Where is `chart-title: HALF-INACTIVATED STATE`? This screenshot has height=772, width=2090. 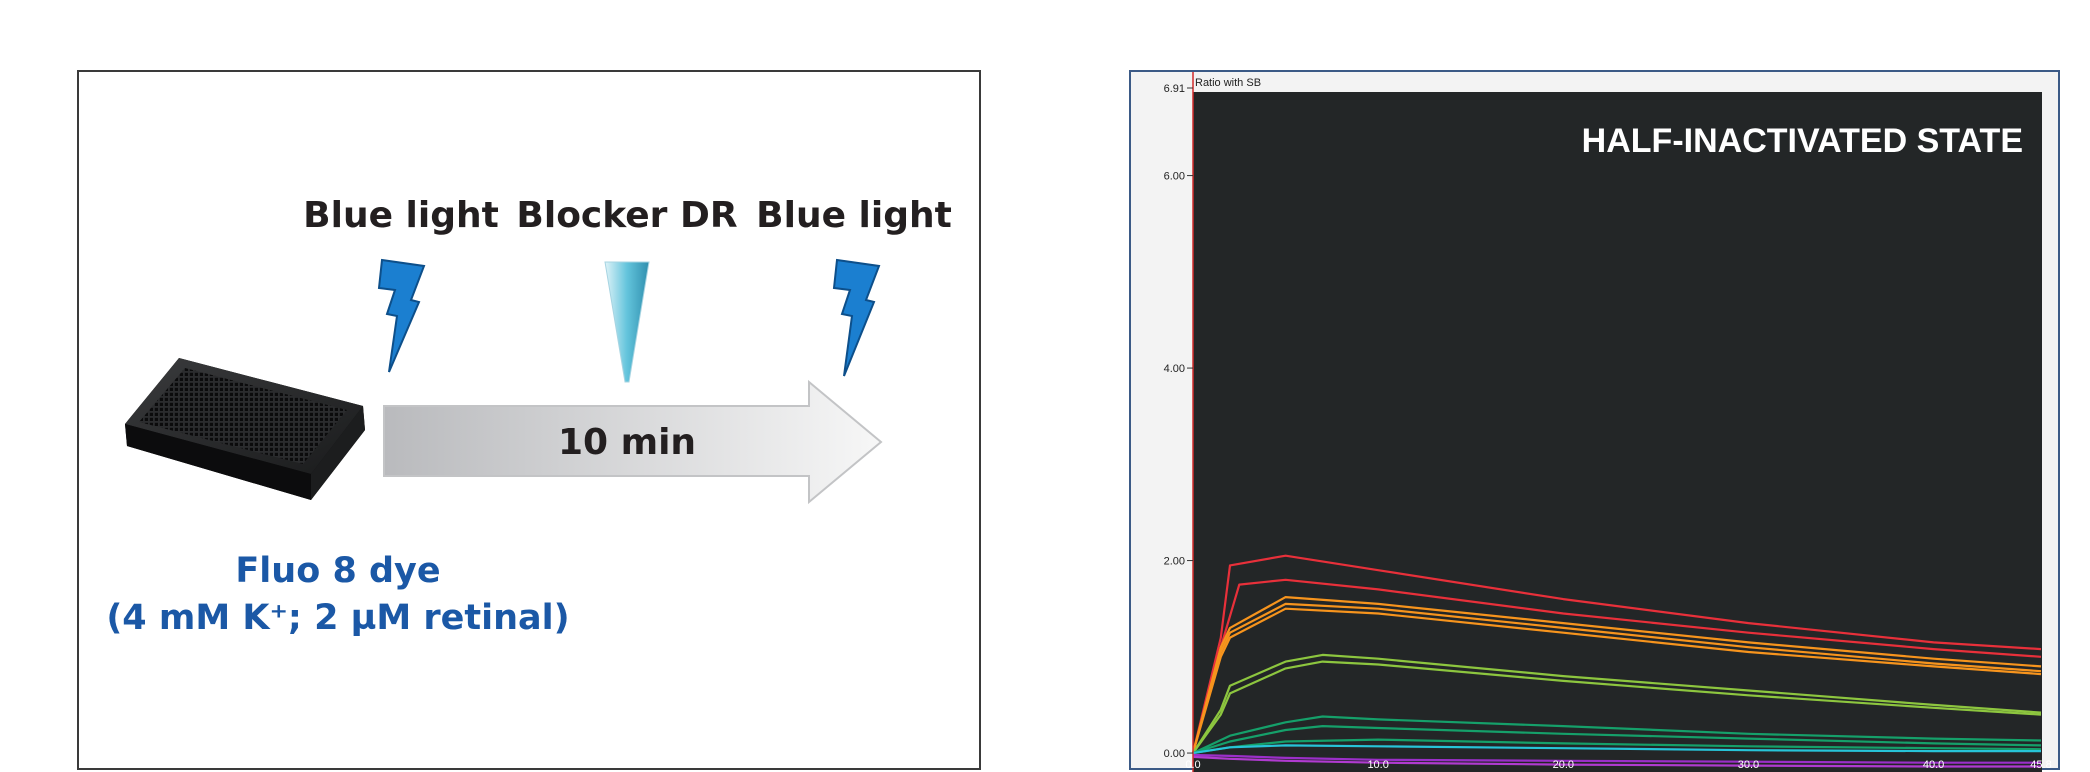 chart-title: HALF-INACTIVATED STATE is located at coordinates (1802, 141).